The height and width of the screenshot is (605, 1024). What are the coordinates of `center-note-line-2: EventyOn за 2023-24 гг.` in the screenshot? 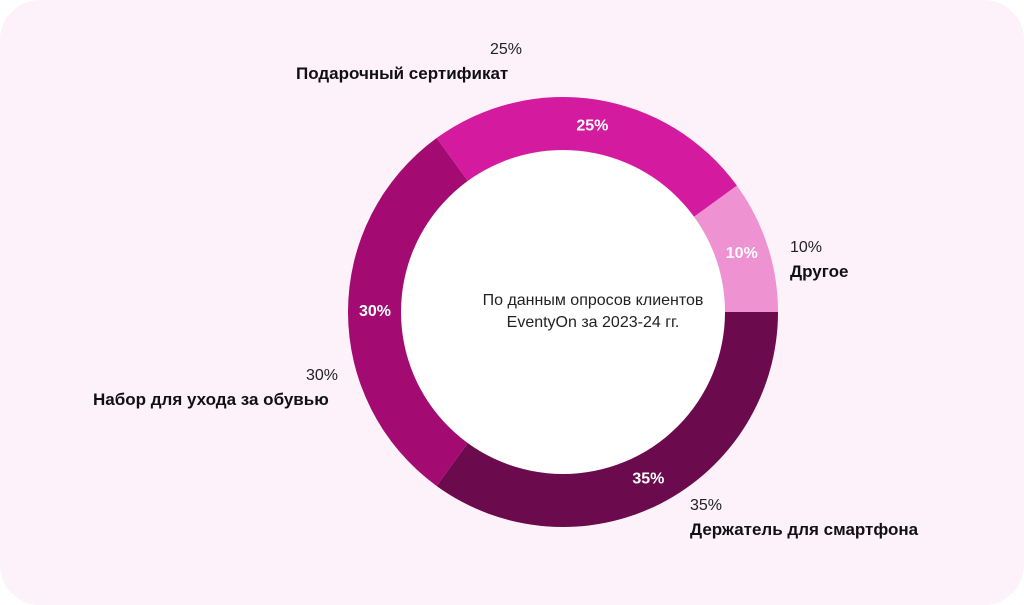 It's located at (593, 322).